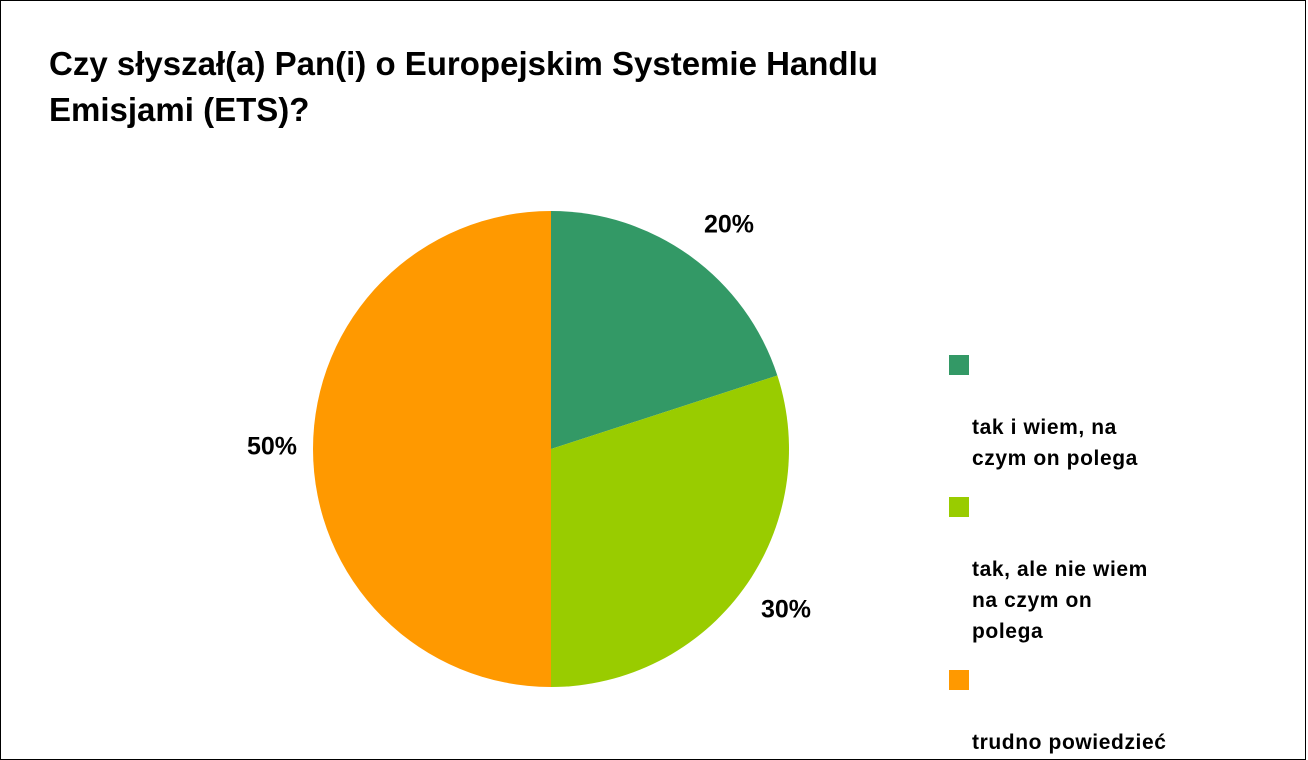 Image resolution: width=1308 pixels, height=760 pixels. Describe the element at coordinates (1055, 443) in the screenshot. I see `legend-label-tak-i-wiem: tak i wiem, na czym on polega` at that location.